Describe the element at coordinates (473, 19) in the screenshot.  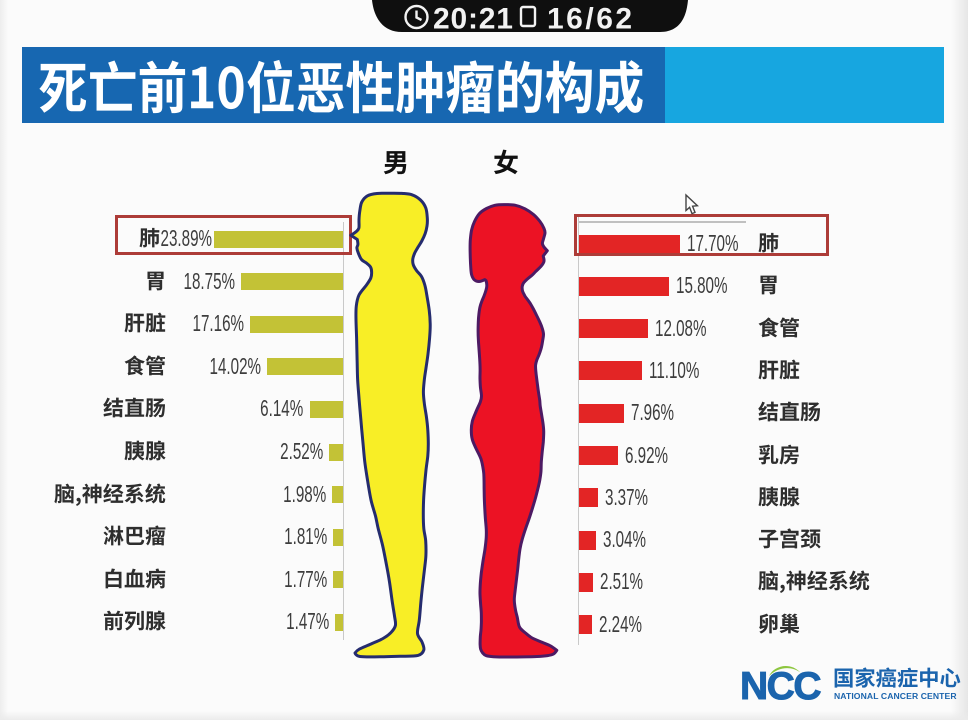
I see `svg-text: 20:21` at that location.